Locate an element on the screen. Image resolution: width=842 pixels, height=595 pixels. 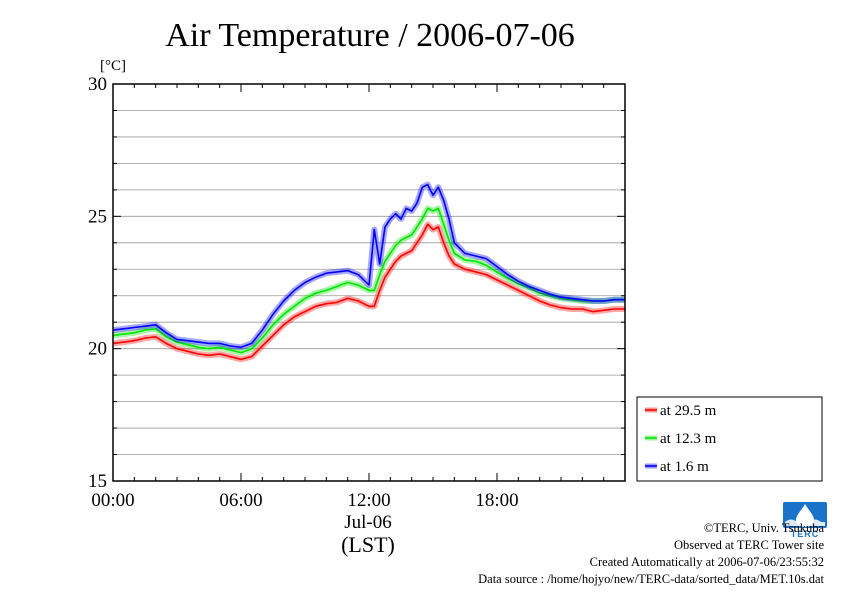
y-tick-label: 25 is located at coordinates (97, 216).